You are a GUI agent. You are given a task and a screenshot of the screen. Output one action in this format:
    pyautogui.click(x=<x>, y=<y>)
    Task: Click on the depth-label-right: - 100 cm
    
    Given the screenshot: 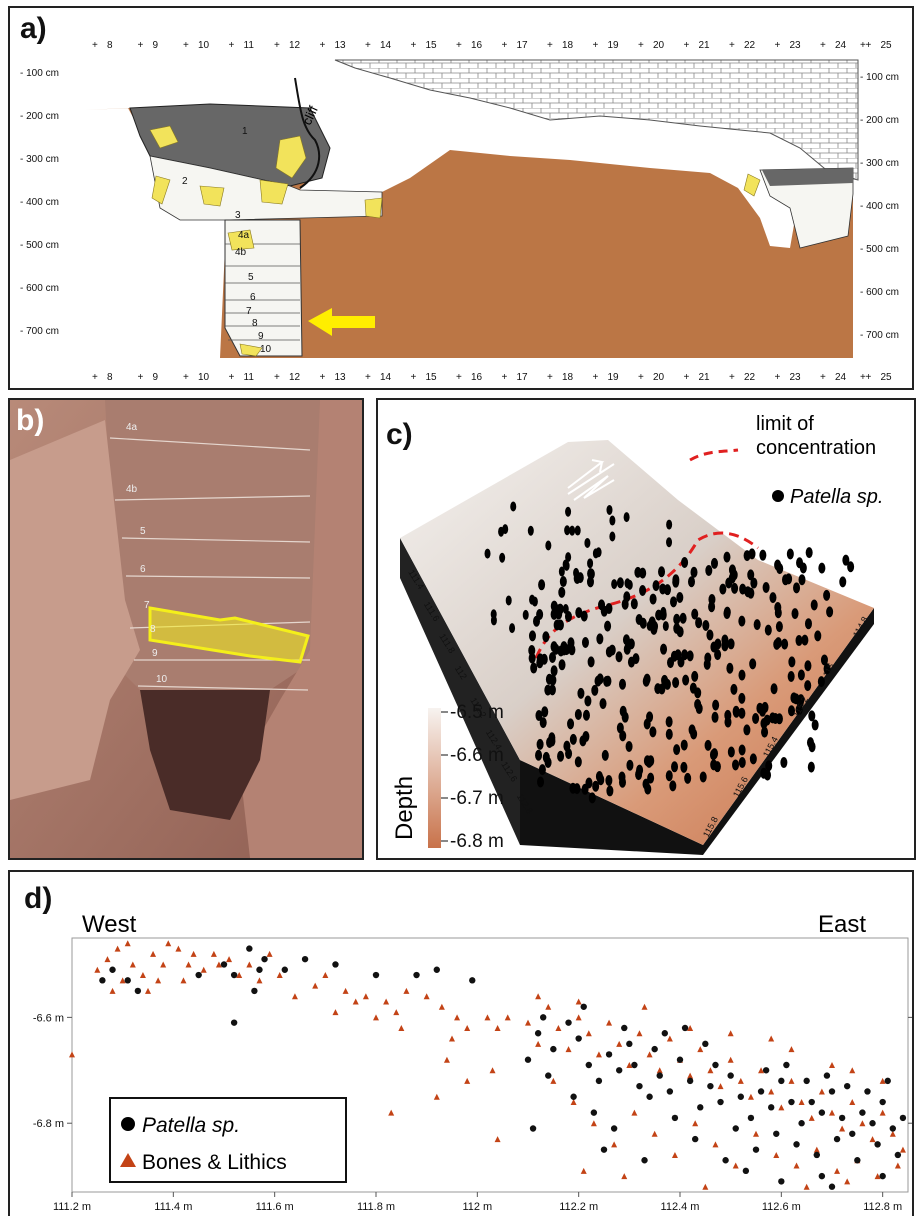 What is the action you would take?
    pyautogui.click(x=879, y=77)
    